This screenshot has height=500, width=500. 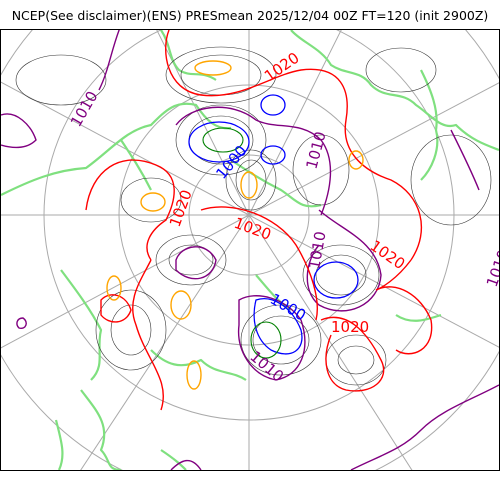 I want to click on deep-low-contours, so click(x=242, y=243).